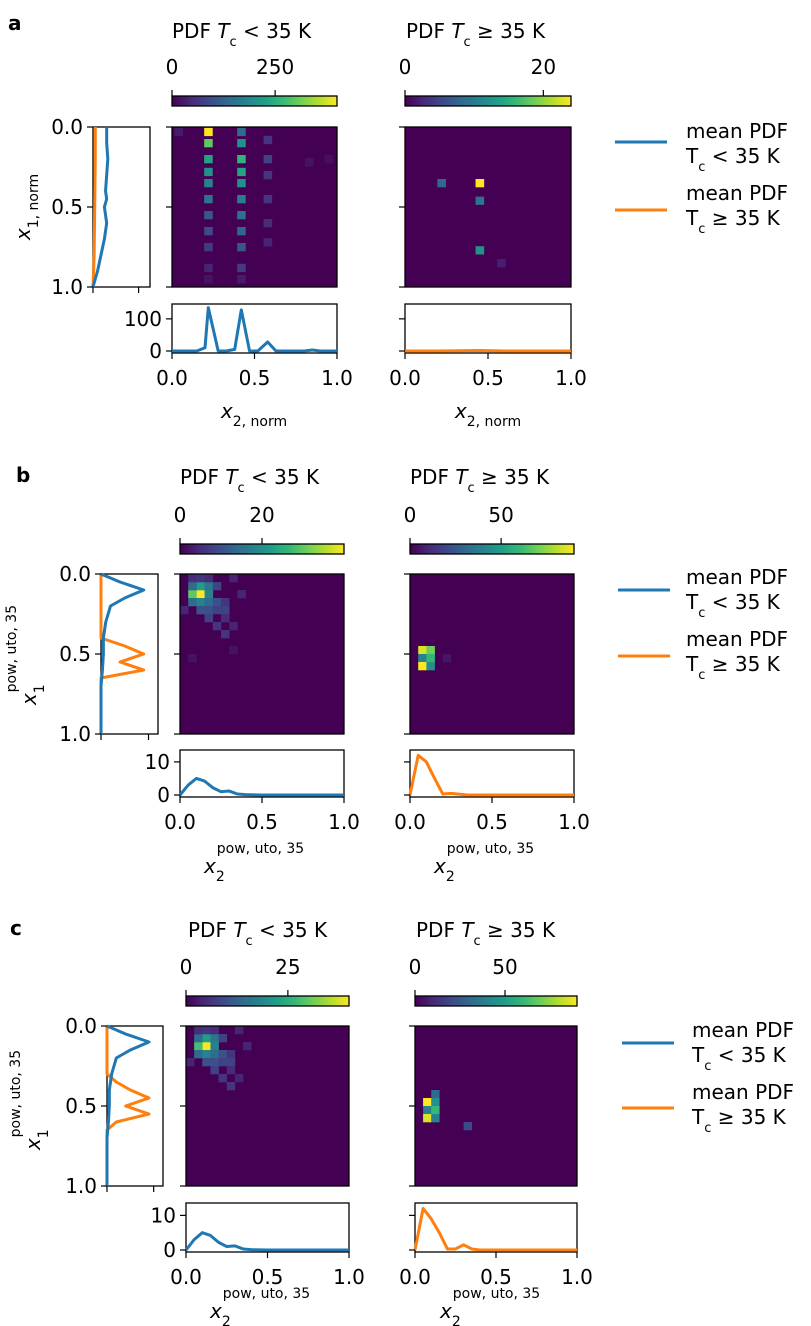 The image size is (811, 1326). I want to click on c-xtick-label-above-0: 0.0, so click(415, 1277).